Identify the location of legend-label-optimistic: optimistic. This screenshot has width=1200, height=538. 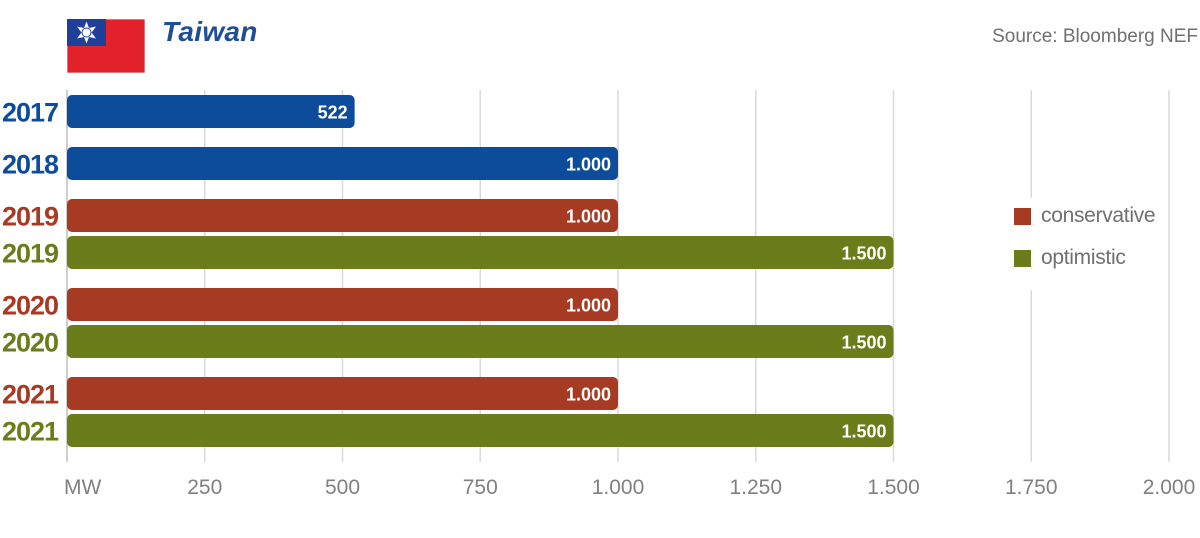
(1083, 257).